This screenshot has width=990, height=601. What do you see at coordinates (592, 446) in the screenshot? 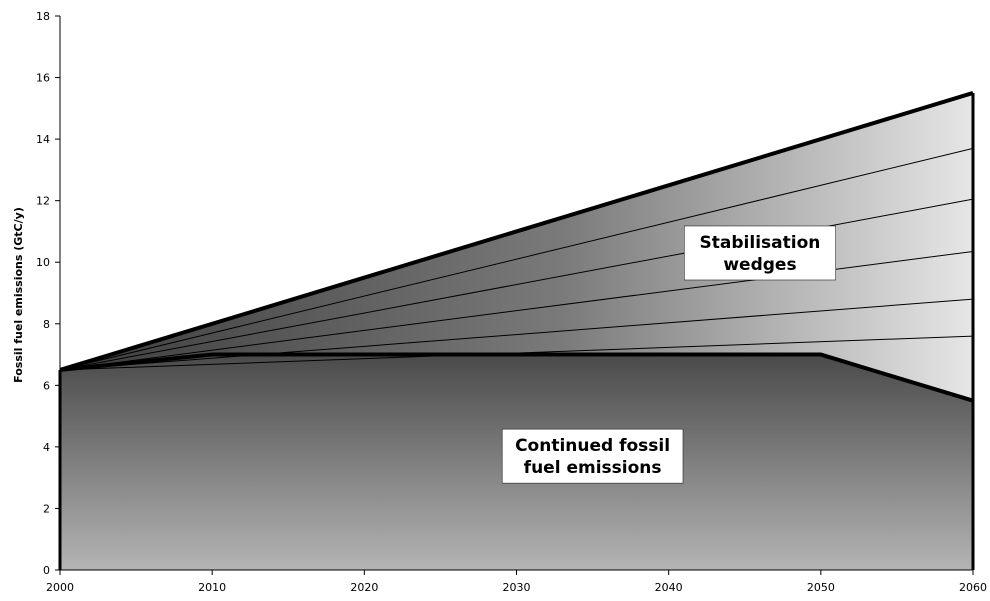
I see `continued-label-line: Continued fossil` at bounding box center [592, 446].